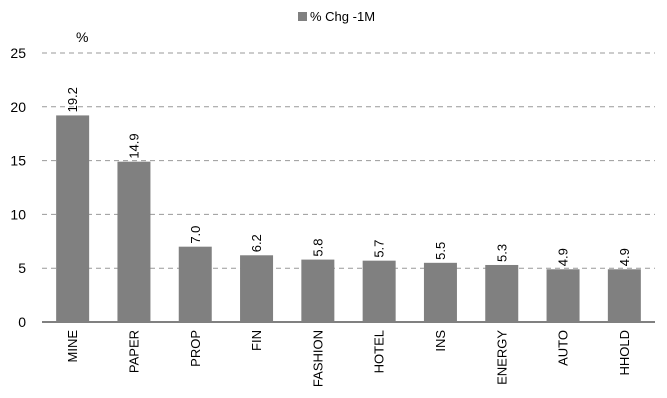 This screenshot has height=398, width=667. What do you see at coordinates (379, 249) in the screenshot?
I see `data-label: 5.7` at bounding box center [379, 249].